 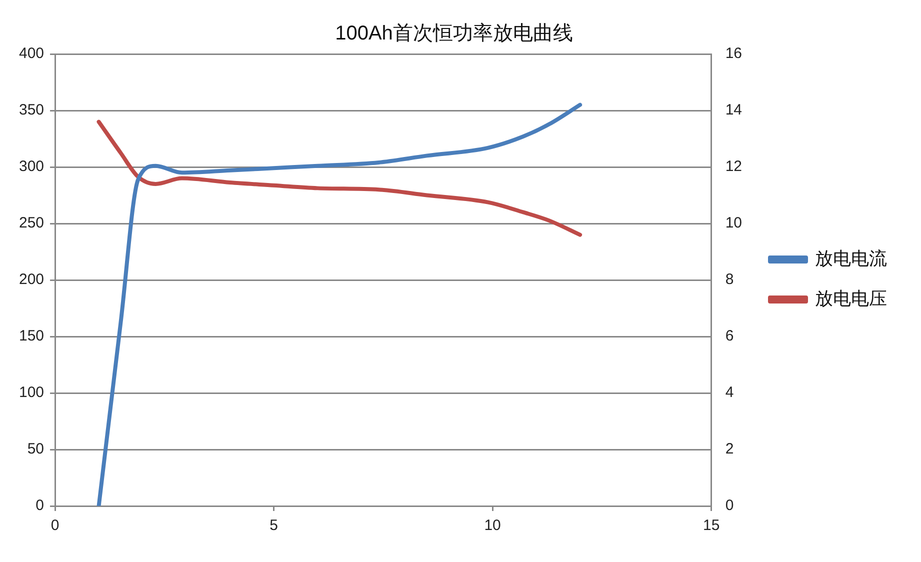 What do you see at coordinates (729, 279) in the screenshot?
I see `y2-tick-label: 8` at bounding box center [729, 279].